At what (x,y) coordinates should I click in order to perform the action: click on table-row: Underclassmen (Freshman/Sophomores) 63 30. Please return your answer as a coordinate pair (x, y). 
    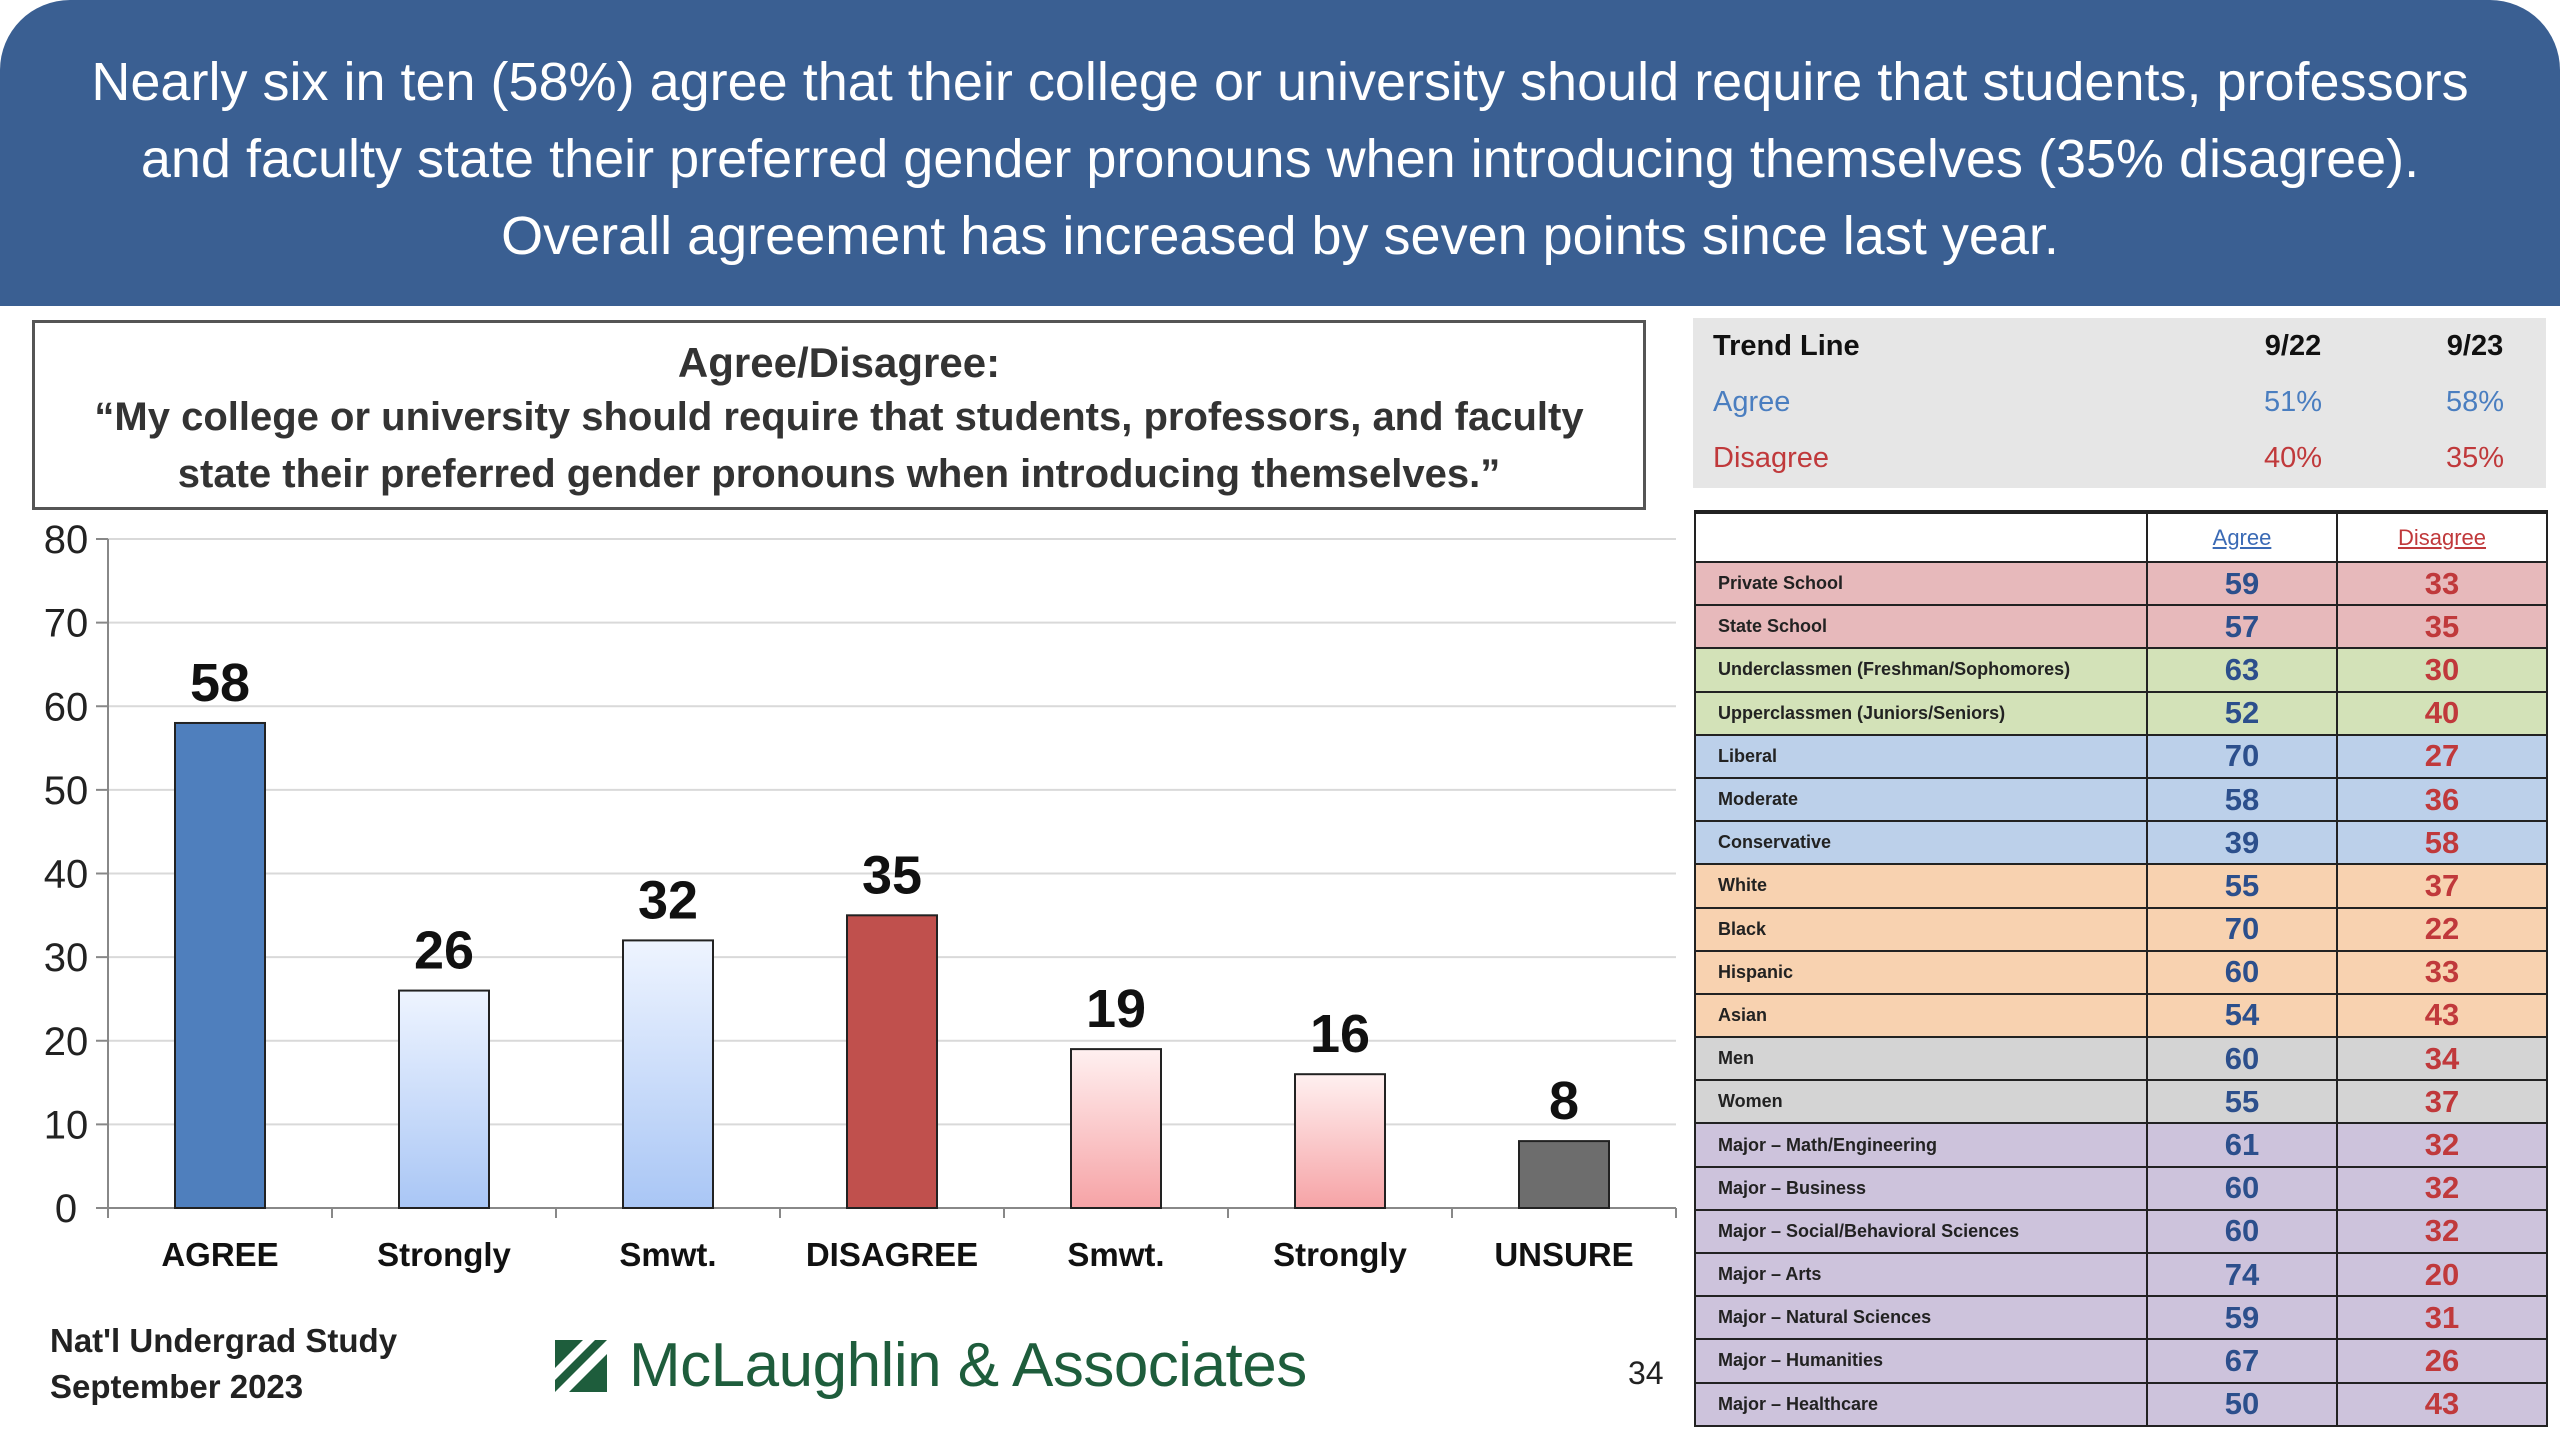
    Looking at the image, I should click on (2121, 670).